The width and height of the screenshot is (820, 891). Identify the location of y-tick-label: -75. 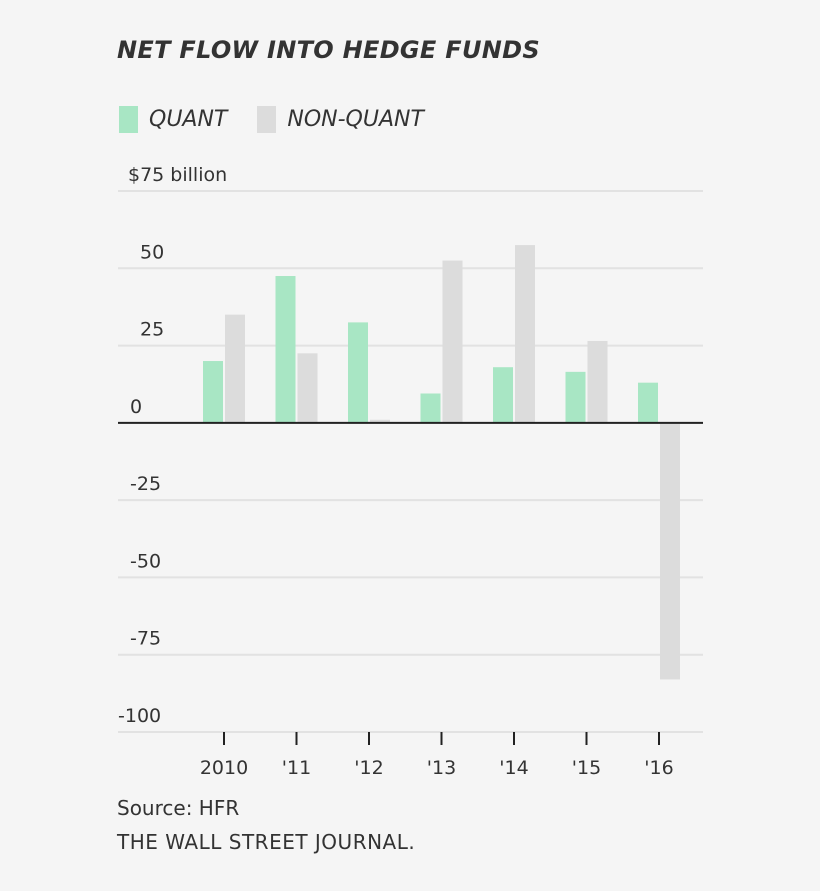
(145, 639).